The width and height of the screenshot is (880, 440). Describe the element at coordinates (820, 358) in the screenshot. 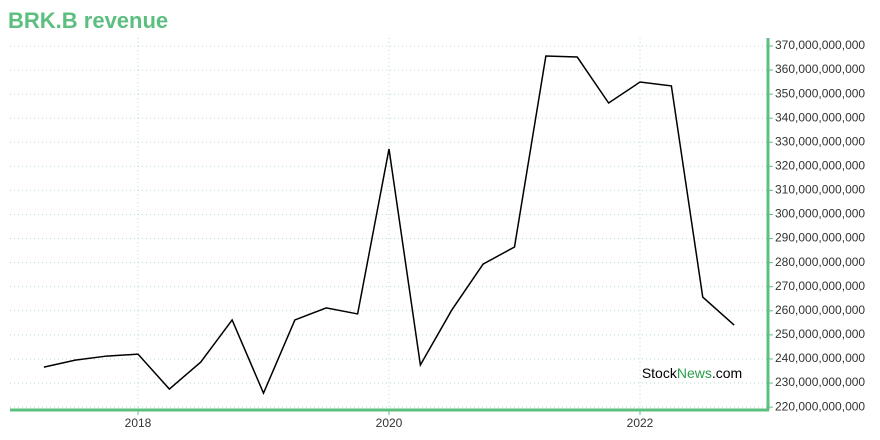

I see `y-tick-label: 240,000,000,000` at that location.